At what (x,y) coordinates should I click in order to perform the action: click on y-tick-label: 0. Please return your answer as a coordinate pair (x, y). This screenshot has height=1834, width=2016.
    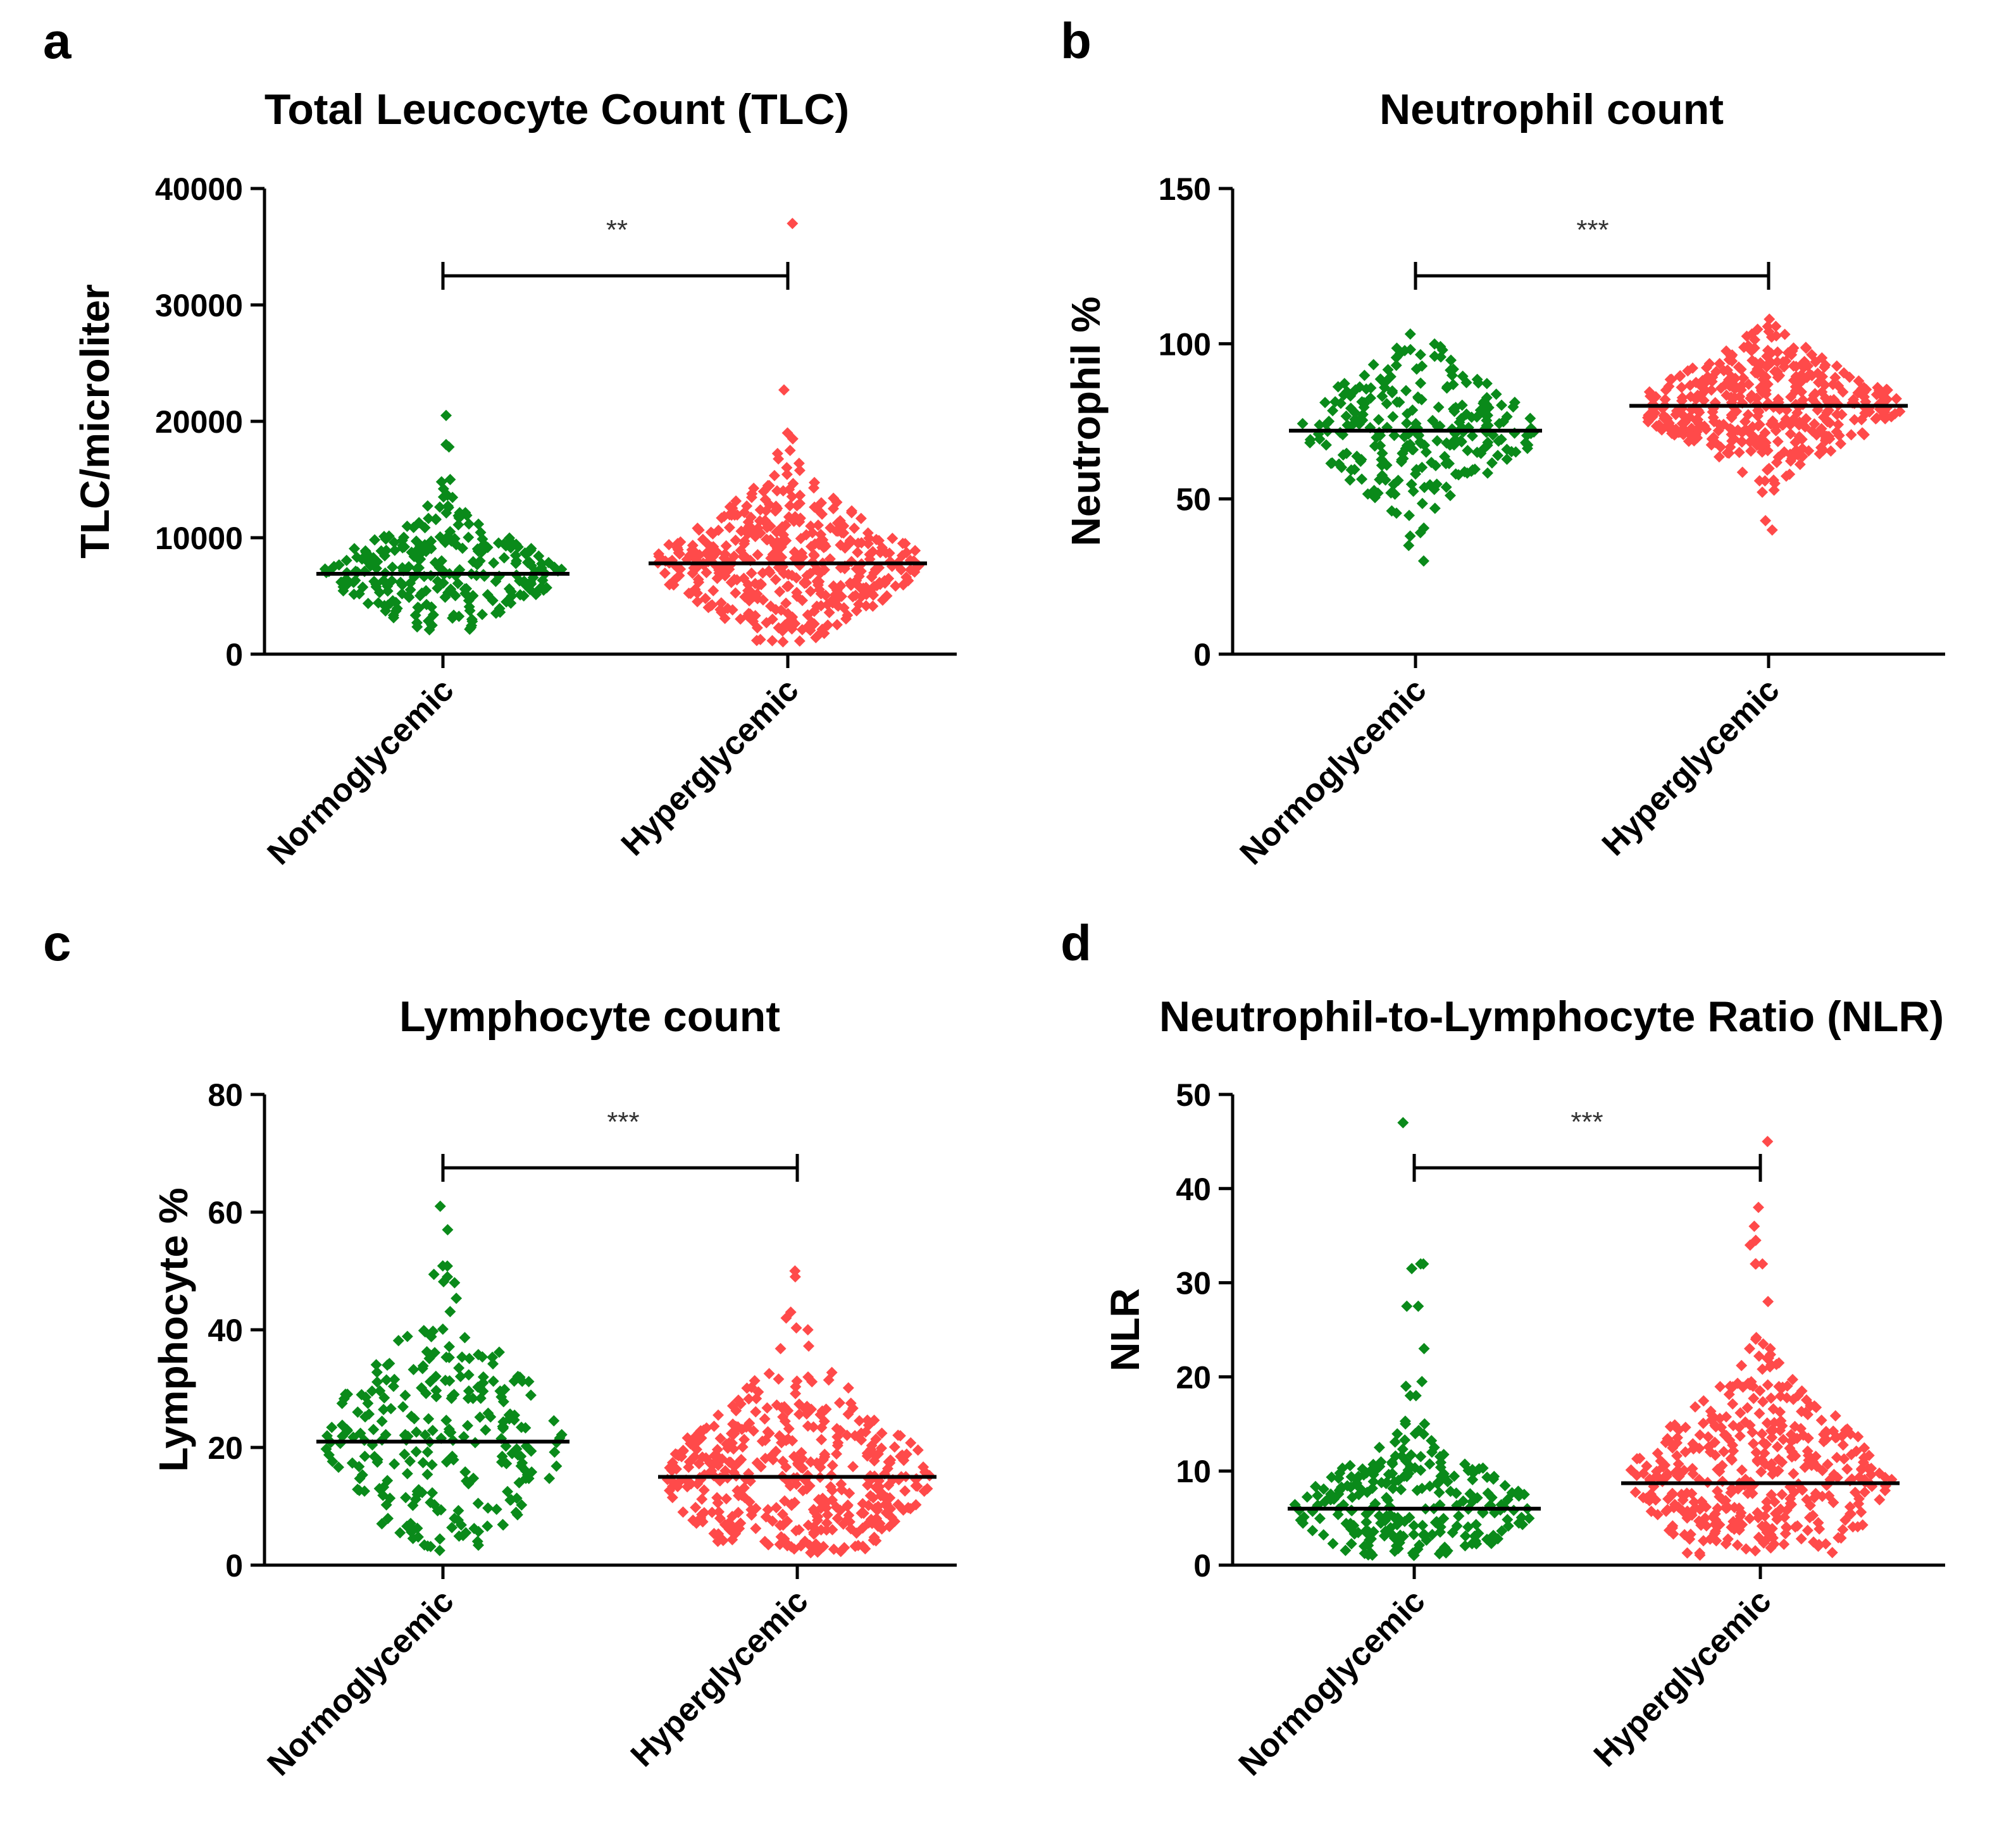
    Looking at the image, I should click on (1202, 655).